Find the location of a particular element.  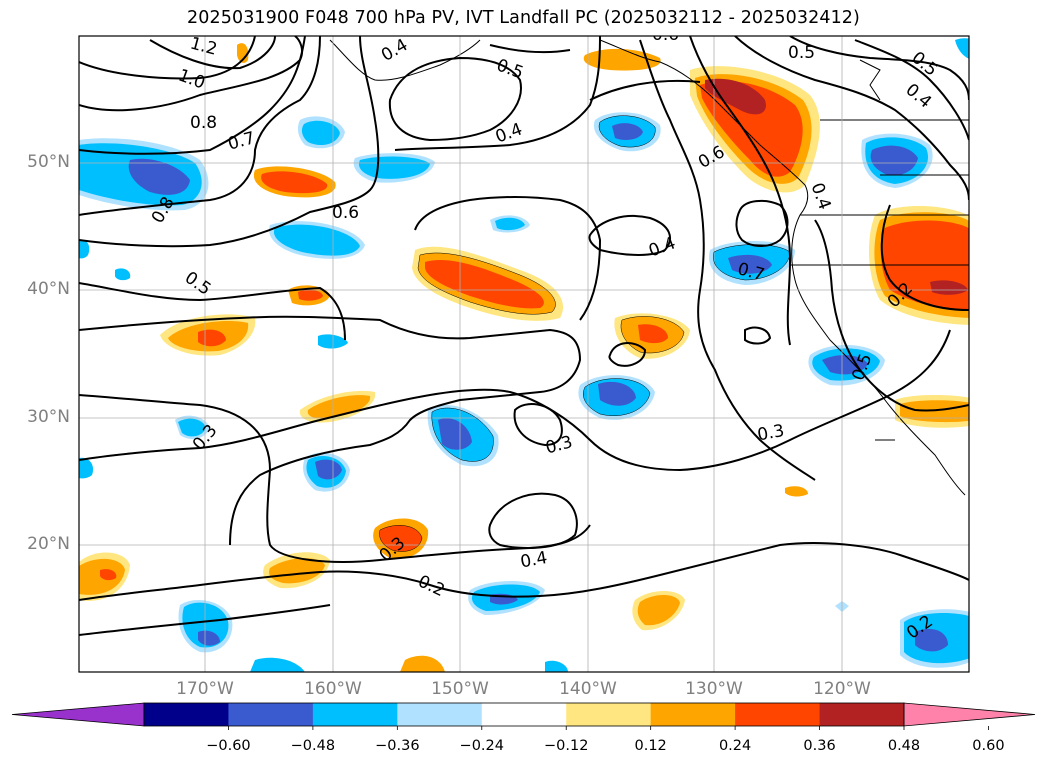

colorbar-tick-label: −0.24 is located at coordinates (481, 746).